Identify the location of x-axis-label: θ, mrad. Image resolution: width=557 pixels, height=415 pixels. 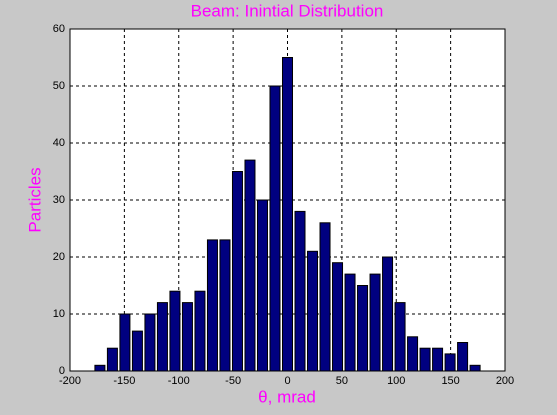
(287, 396).